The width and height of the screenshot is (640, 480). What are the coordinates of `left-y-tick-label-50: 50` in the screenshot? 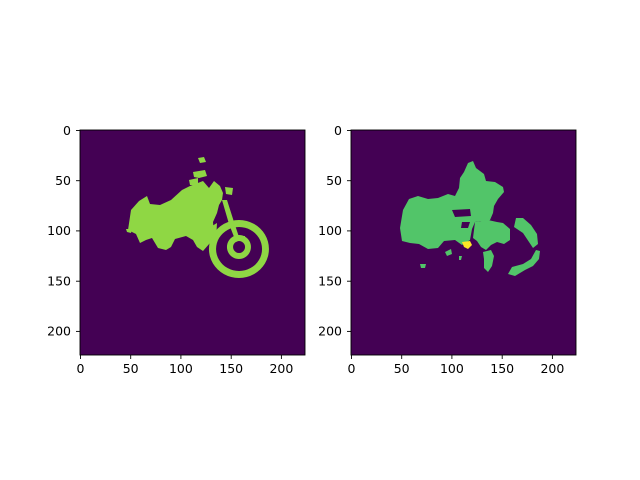 It's located at (63, 180).